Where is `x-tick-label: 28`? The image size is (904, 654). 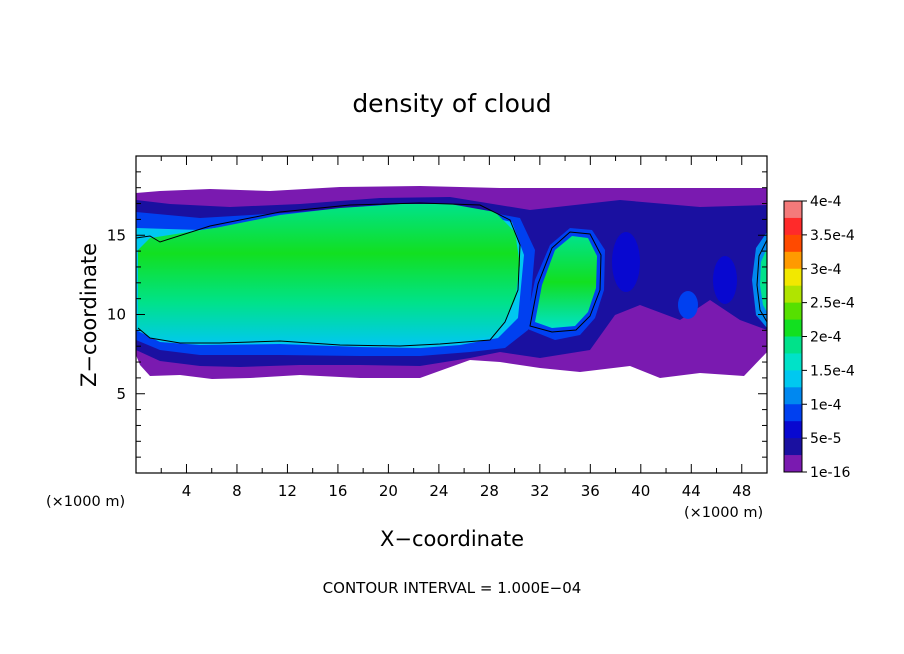
x-tick-label: 28 is located at coordinates (489, 491).